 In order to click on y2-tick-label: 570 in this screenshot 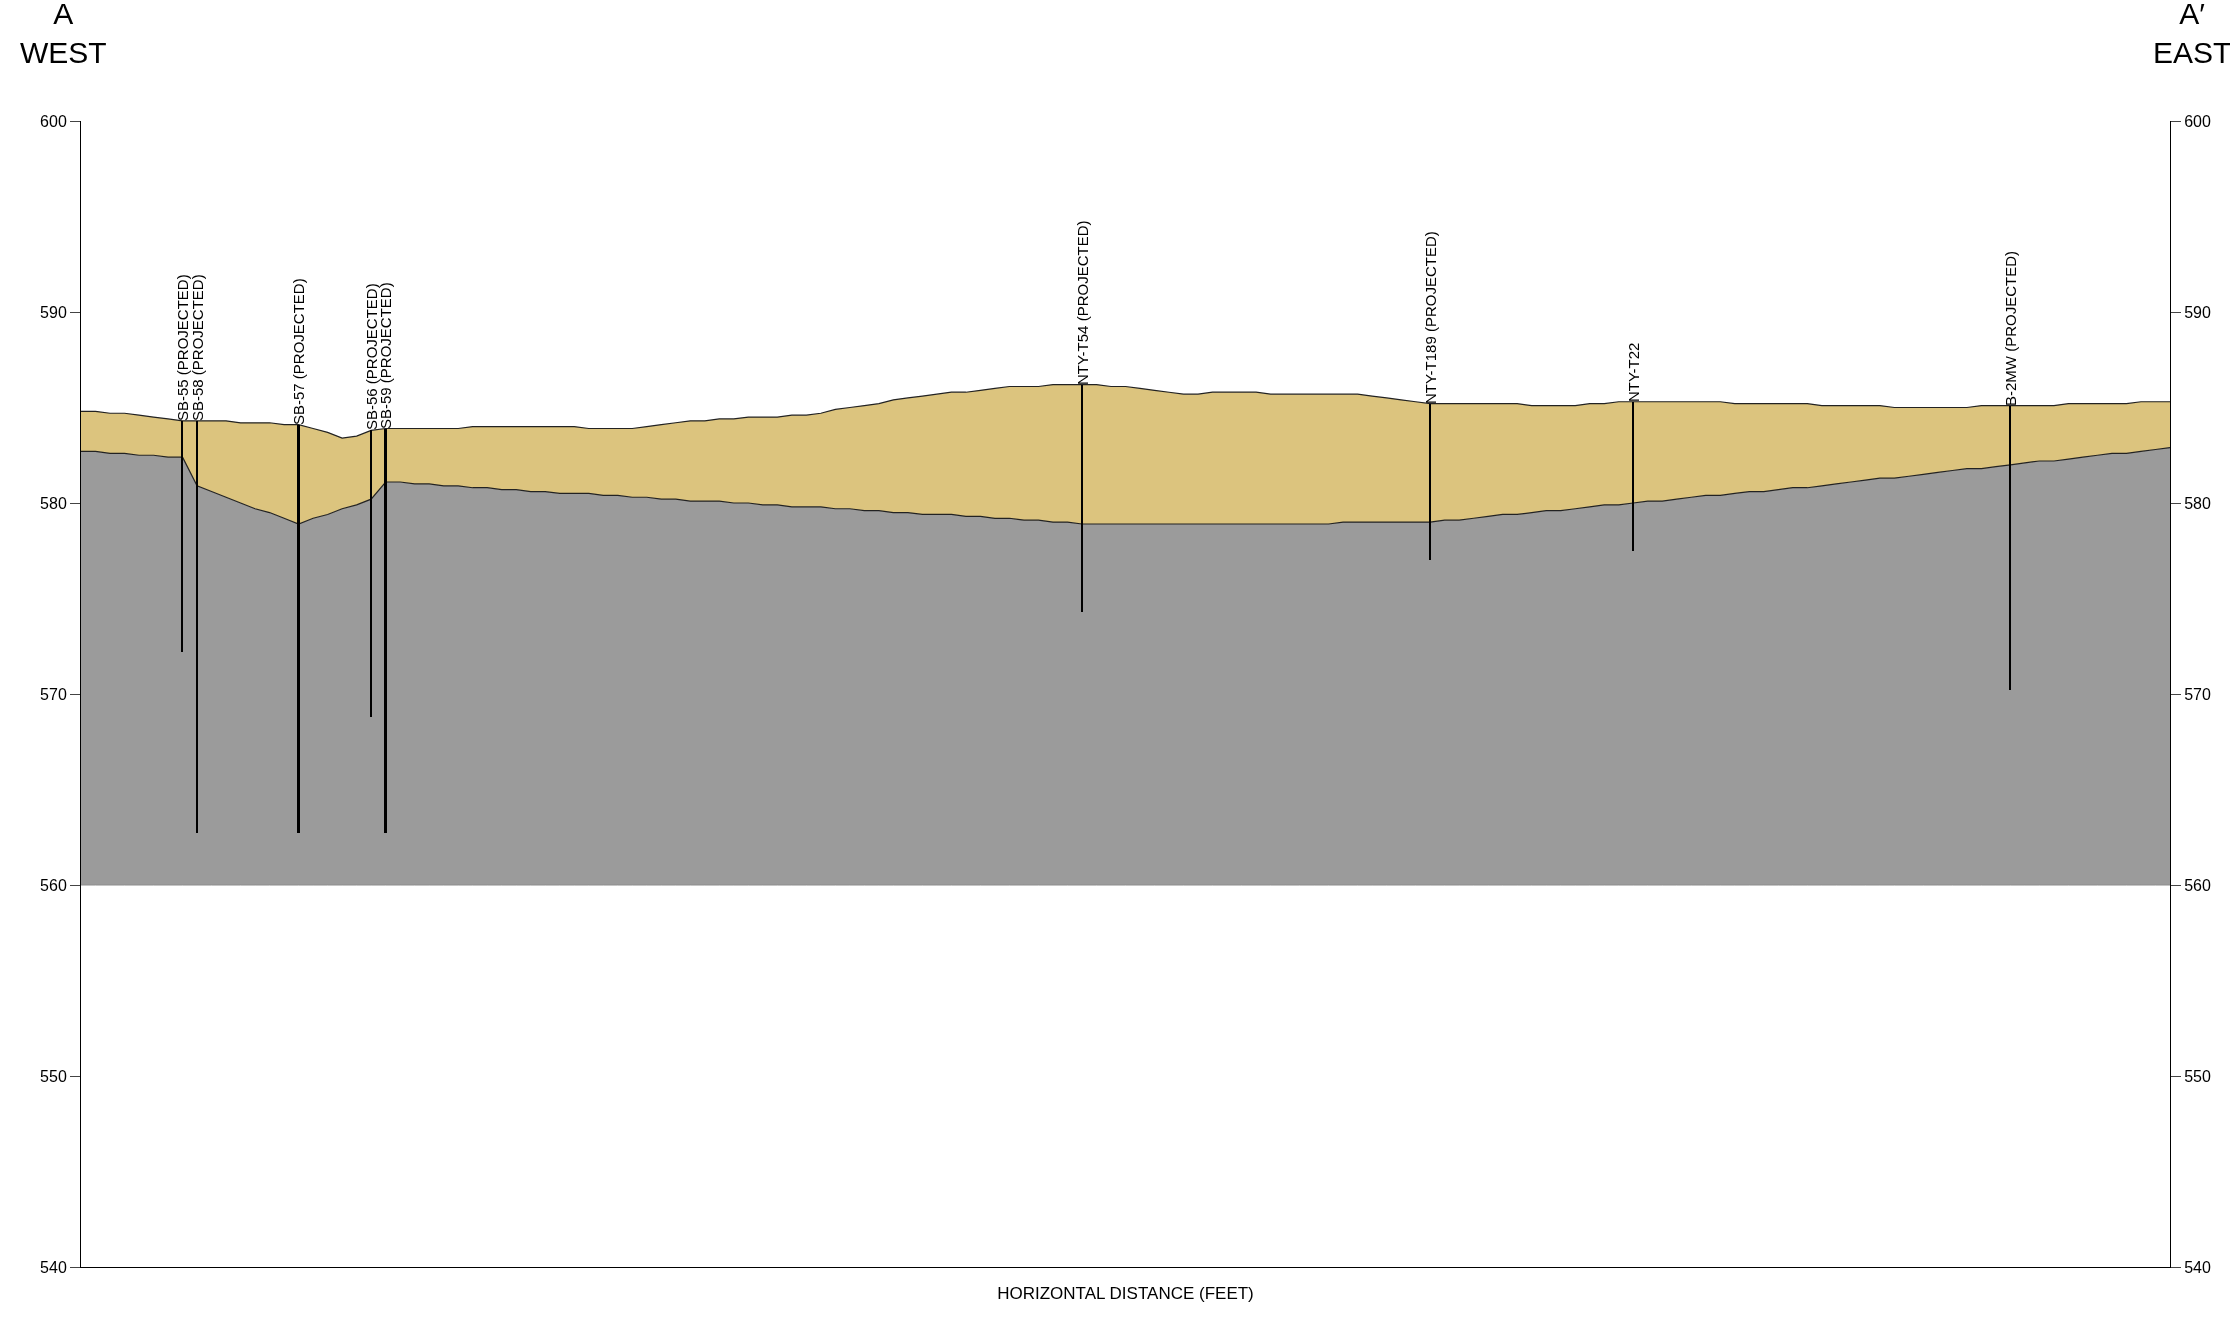, I will do `click(2197, 694)`.